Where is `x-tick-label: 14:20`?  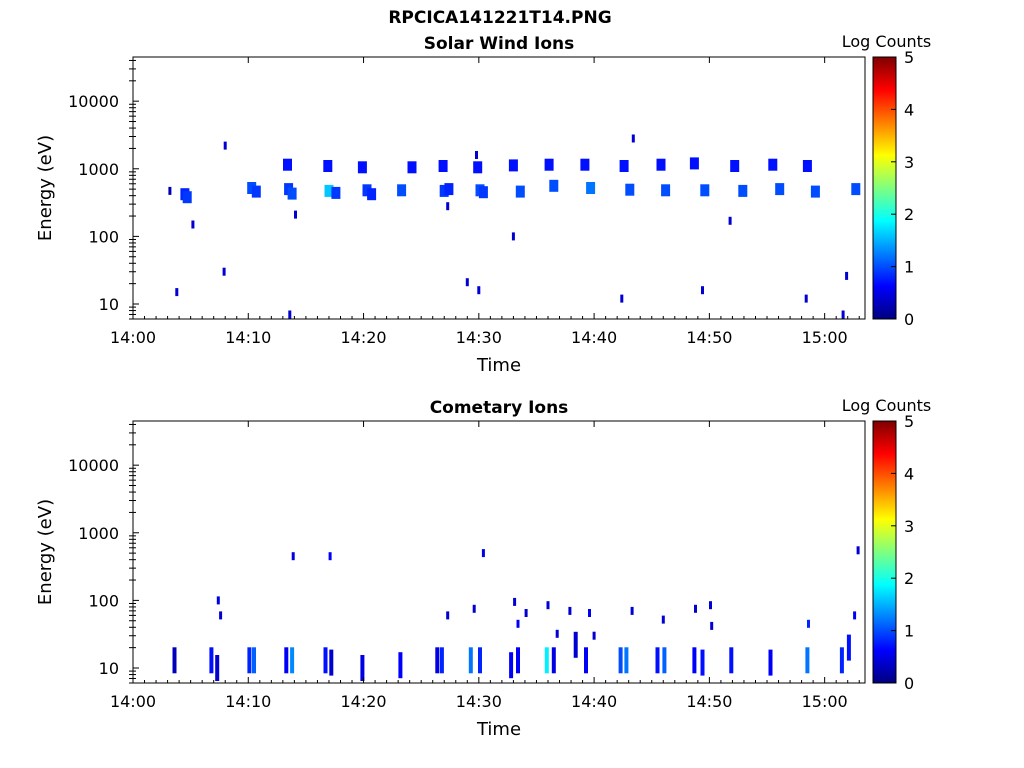
x-tick-label: 14:20 is located at coordinates (363, 701).